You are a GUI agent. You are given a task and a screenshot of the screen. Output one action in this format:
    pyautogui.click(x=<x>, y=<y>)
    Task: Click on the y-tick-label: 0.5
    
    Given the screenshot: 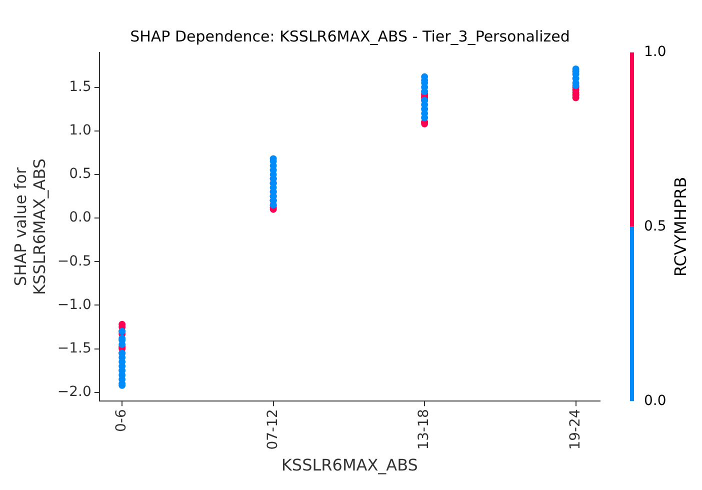 What is the action you would take?
    pyautogui.click(x=80, y=174)
    